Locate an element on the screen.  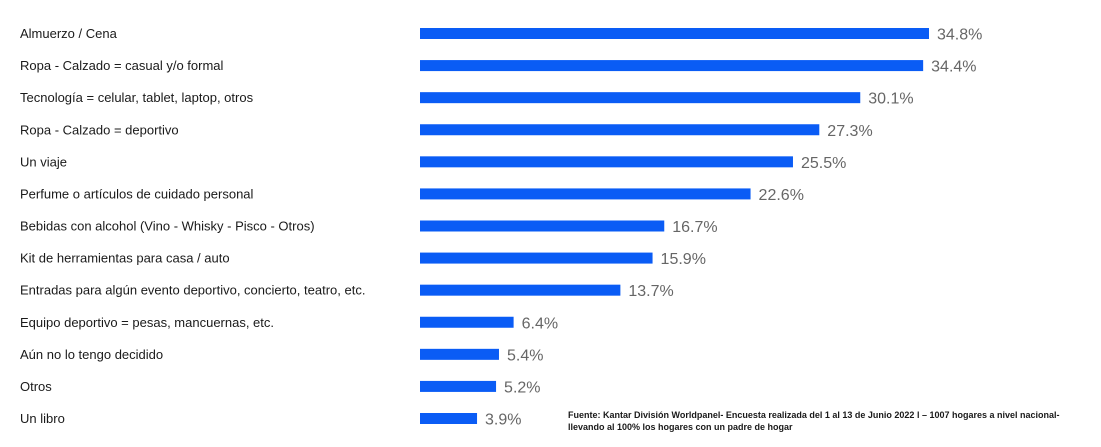
category-label: Perfume o artículos de cuidado personal is located at coordinates (137, 193).